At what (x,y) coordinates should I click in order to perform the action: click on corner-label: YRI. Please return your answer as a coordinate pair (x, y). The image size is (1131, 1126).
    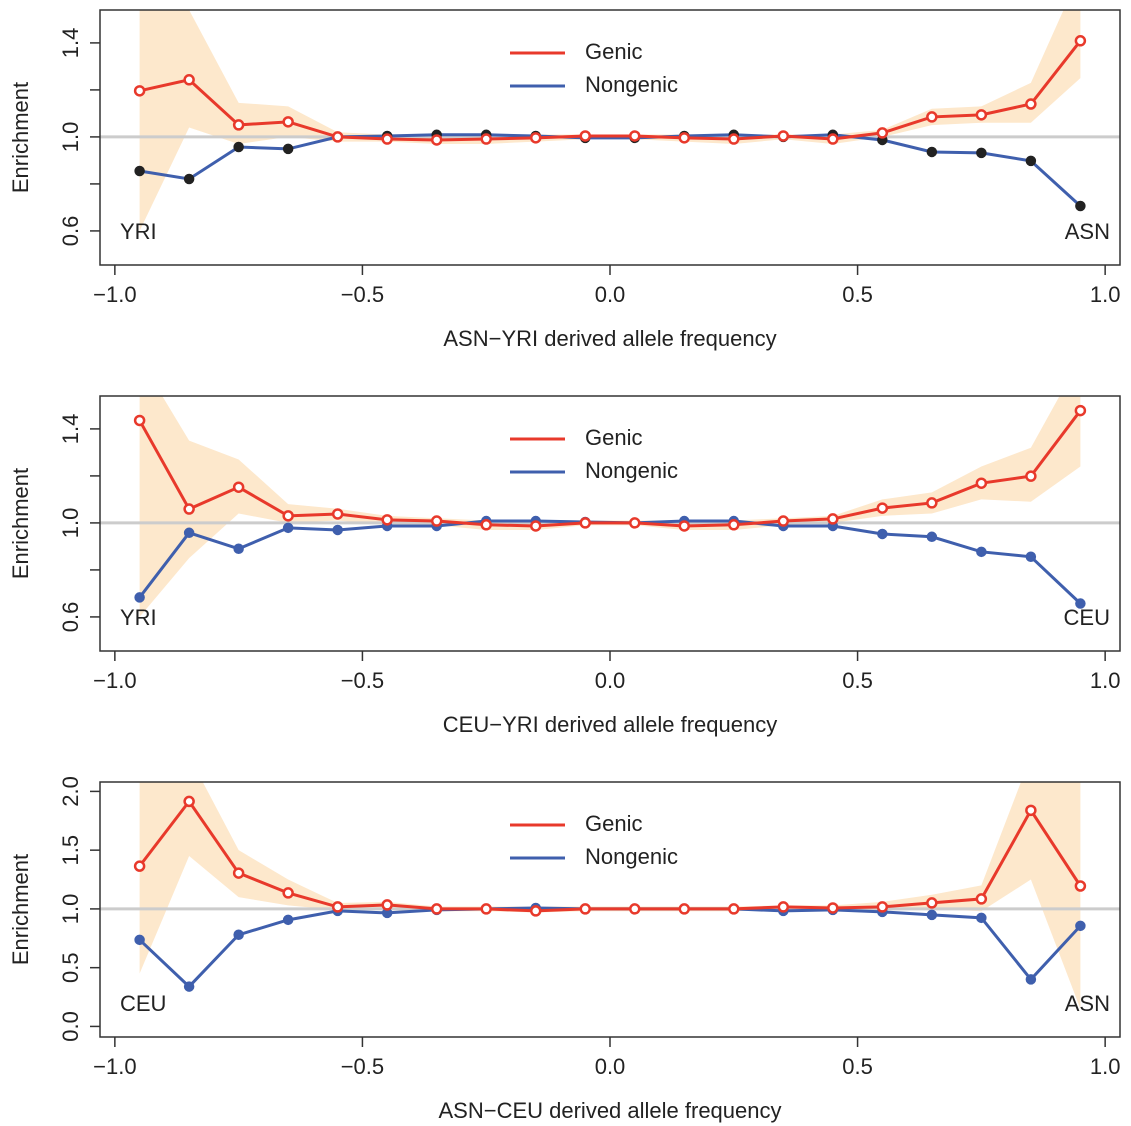
    Looking at the image, I should click on (138, 231).